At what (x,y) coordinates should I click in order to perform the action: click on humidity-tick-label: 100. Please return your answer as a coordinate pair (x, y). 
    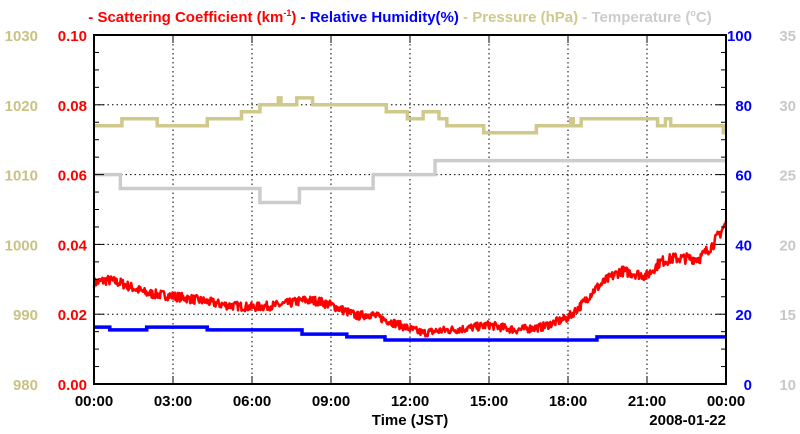
    Looking at the image, I should click on (739, 36).